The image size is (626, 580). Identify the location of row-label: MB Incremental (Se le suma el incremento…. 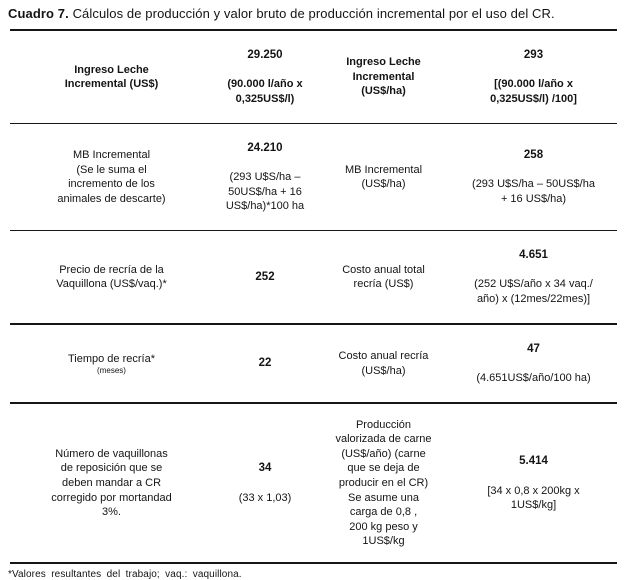
(111, 177).